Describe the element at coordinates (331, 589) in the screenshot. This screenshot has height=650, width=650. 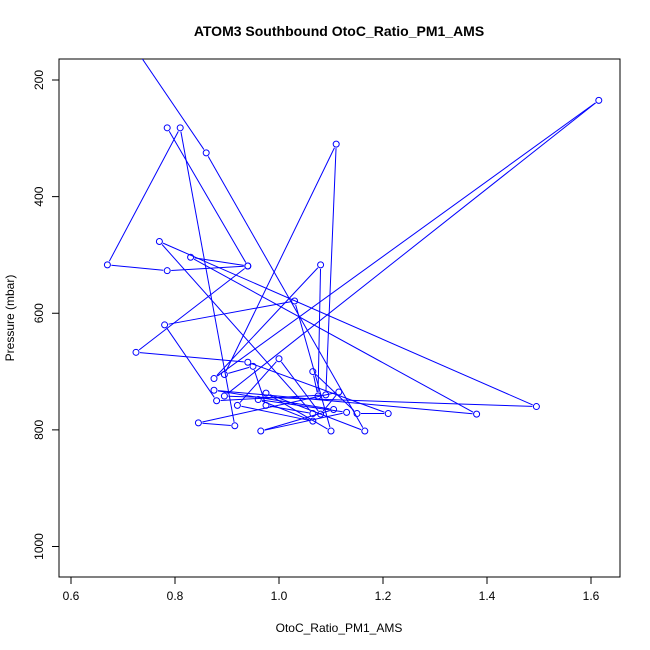
I see `x-axis: 0.6 0.8 1.0 1.2 1.4 1.6` at that location.